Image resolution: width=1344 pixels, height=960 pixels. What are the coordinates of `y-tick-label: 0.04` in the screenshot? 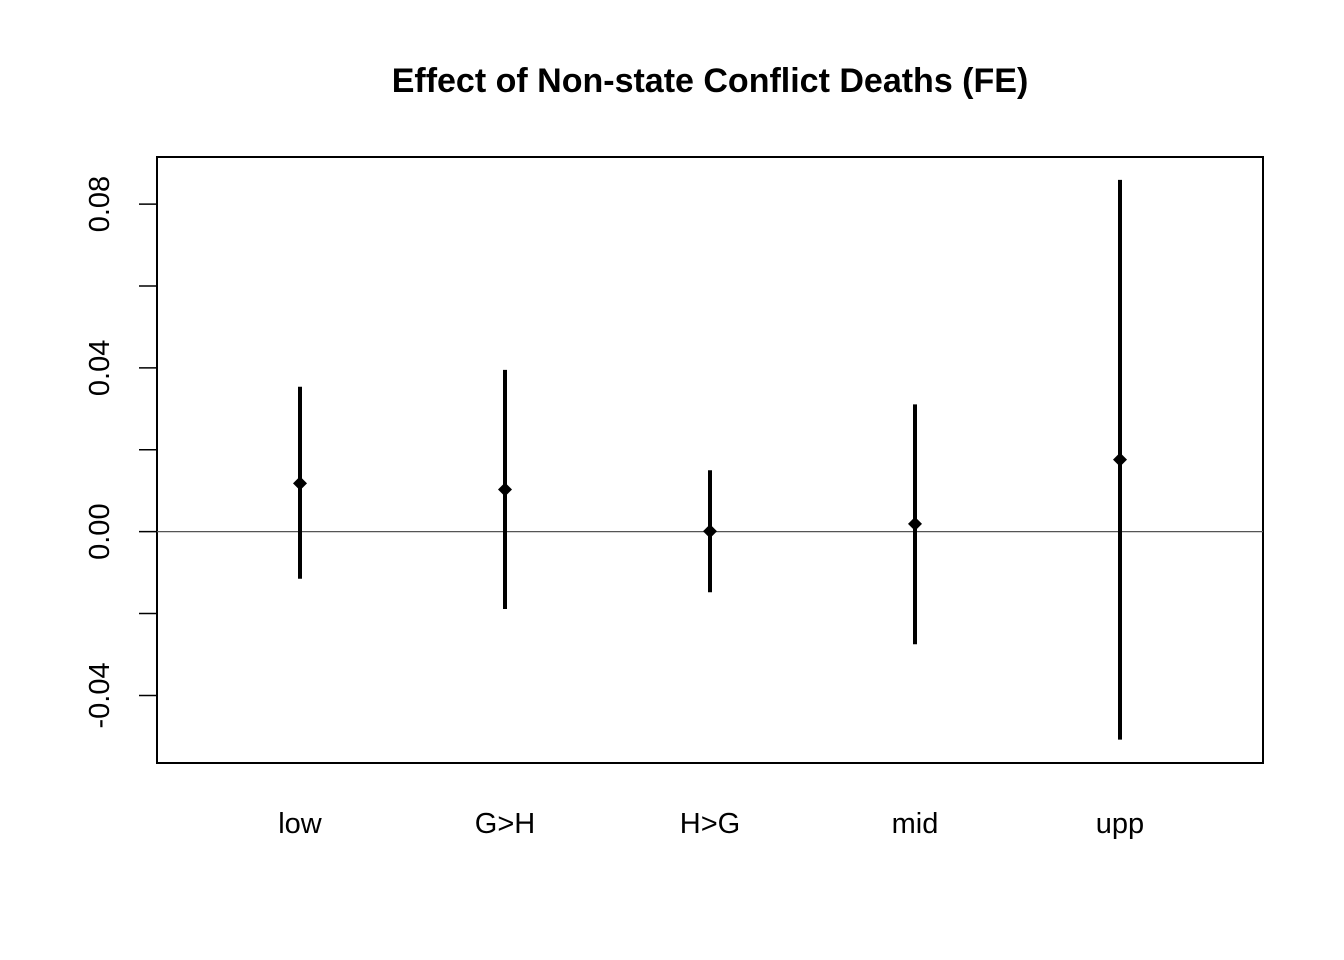 It's located at (100, 368).